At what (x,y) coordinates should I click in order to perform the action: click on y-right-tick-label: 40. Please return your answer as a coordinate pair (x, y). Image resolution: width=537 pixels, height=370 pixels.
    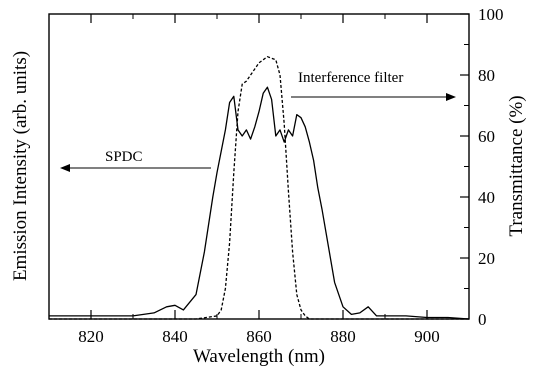
    Looking at the image, I should click on (486, 197).